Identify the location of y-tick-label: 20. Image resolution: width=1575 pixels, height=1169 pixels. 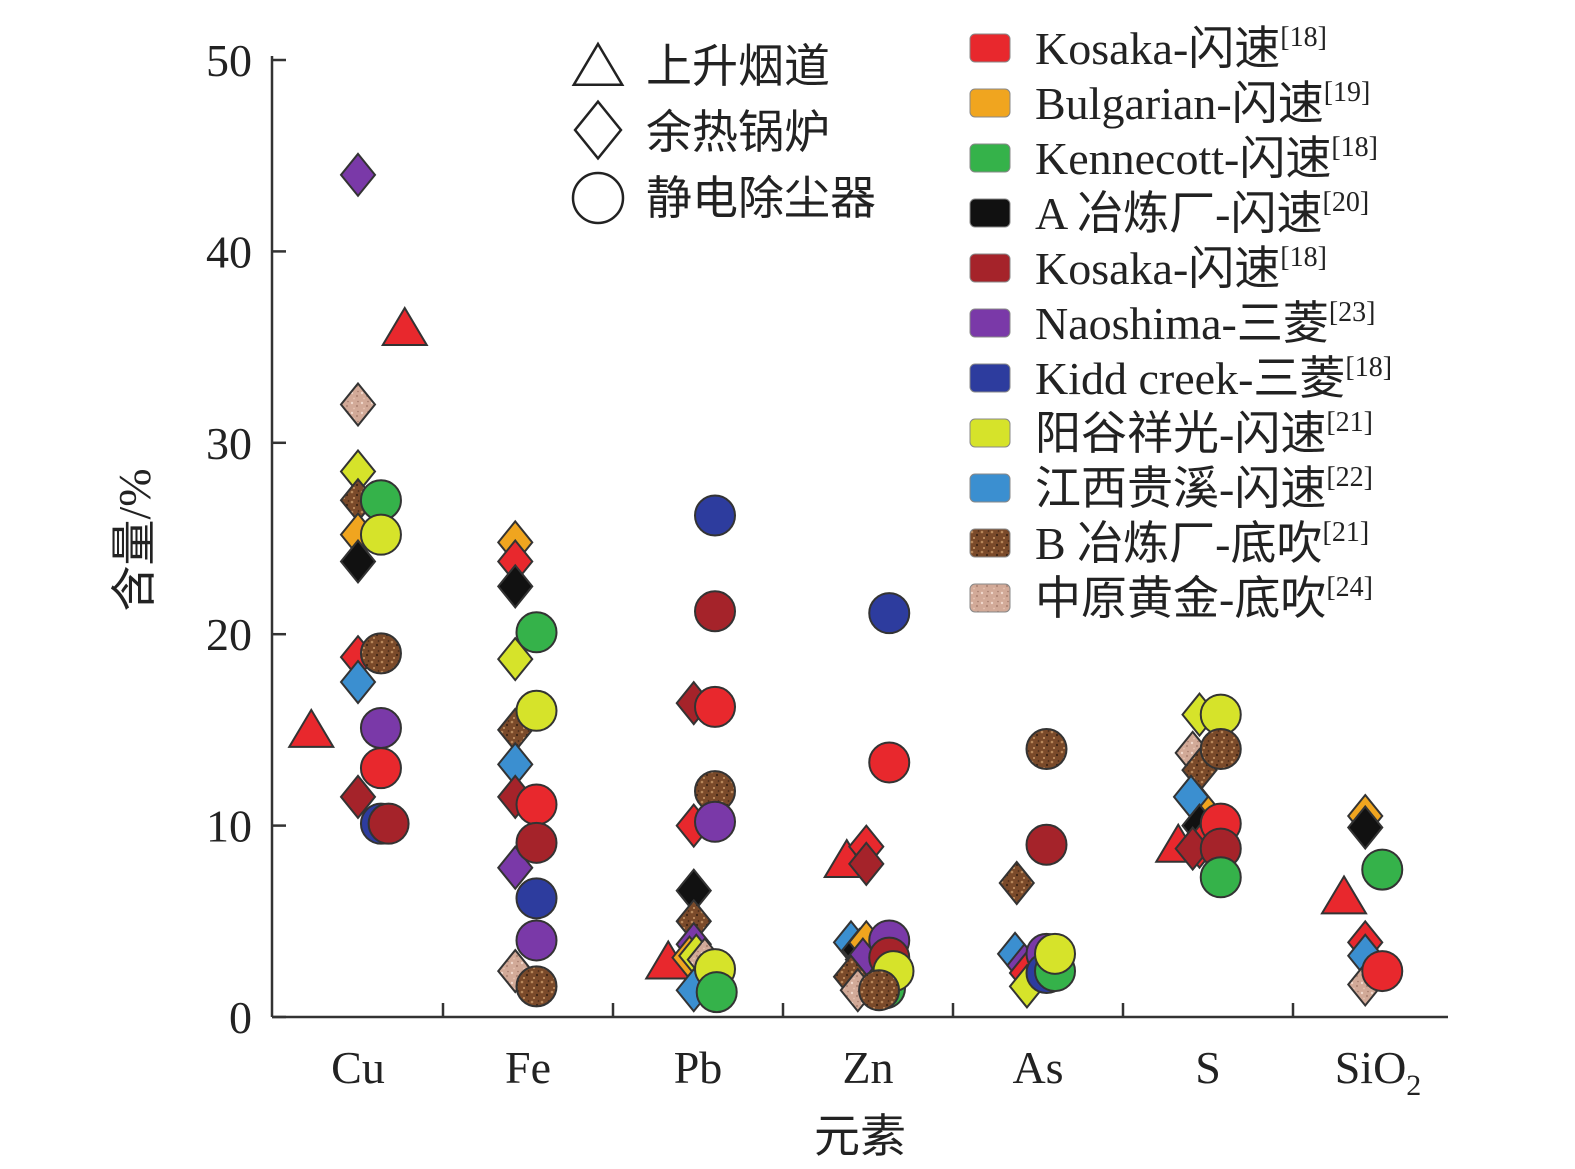
(229, 634).